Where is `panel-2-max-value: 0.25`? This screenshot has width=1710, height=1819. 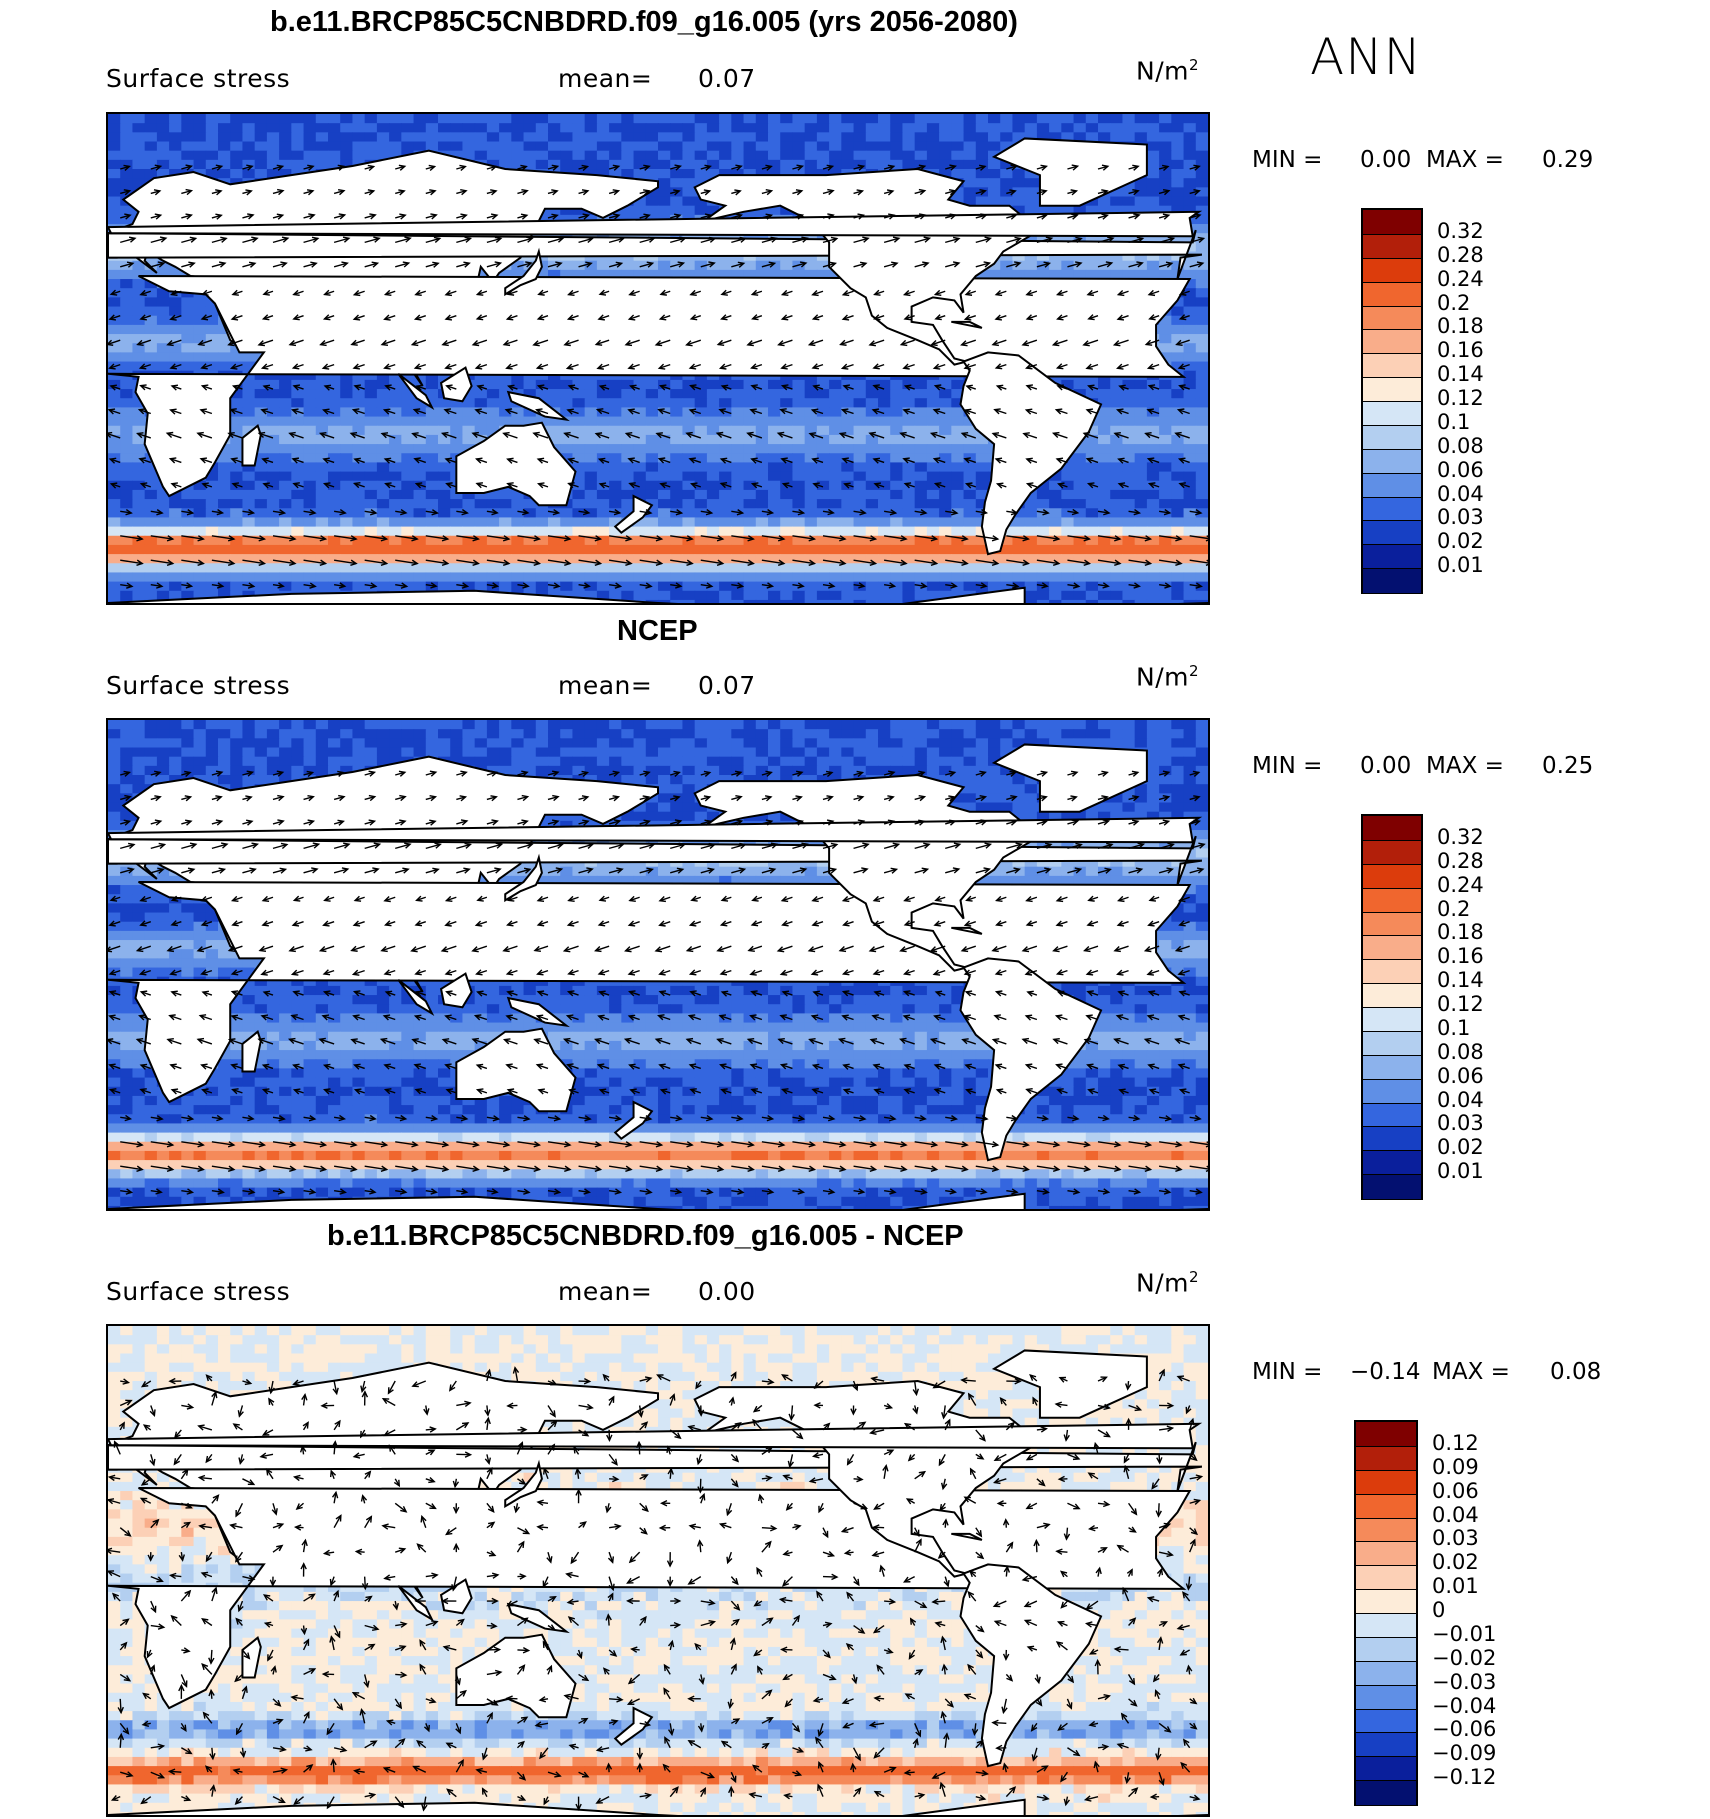 panel-2-max-value: 0.25 is located at coordinates (1568, 766).